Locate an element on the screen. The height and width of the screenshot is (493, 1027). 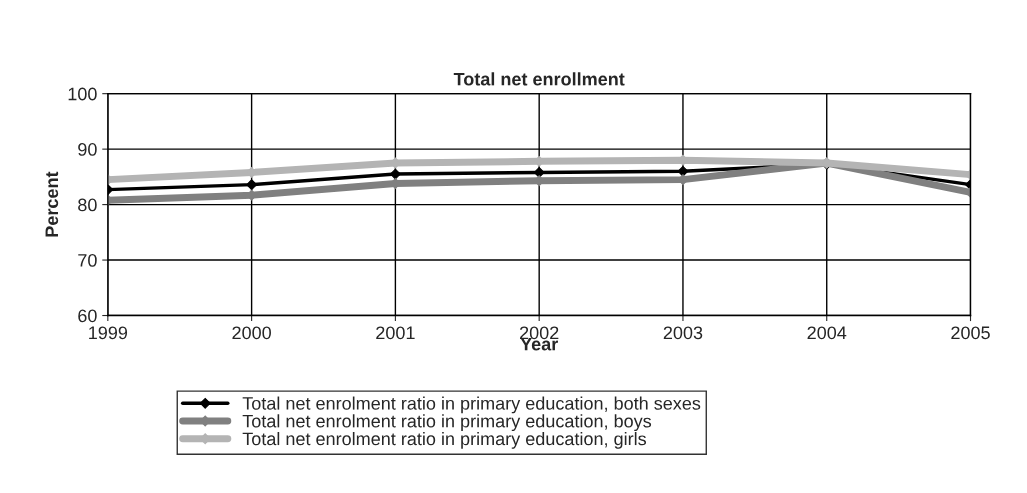
x-tick-label: 2002 is located at coordinates (539, 333).